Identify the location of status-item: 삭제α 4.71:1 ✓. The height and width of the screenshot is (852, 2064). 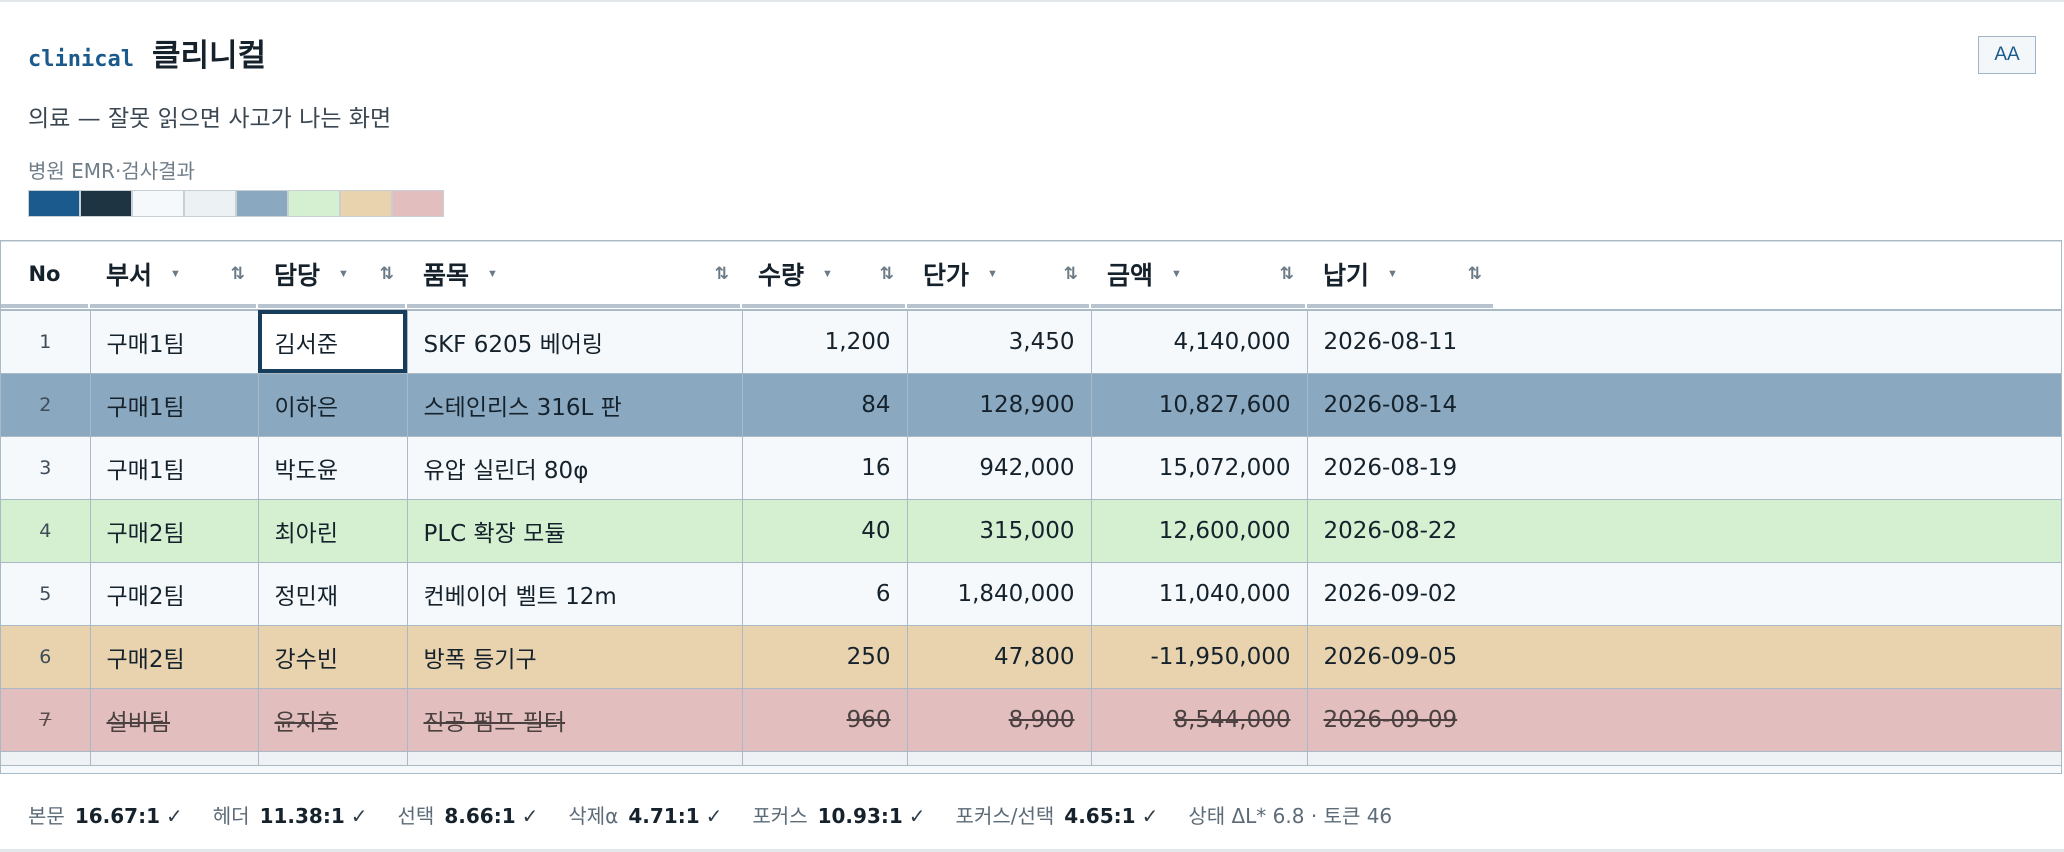
(645, 814).